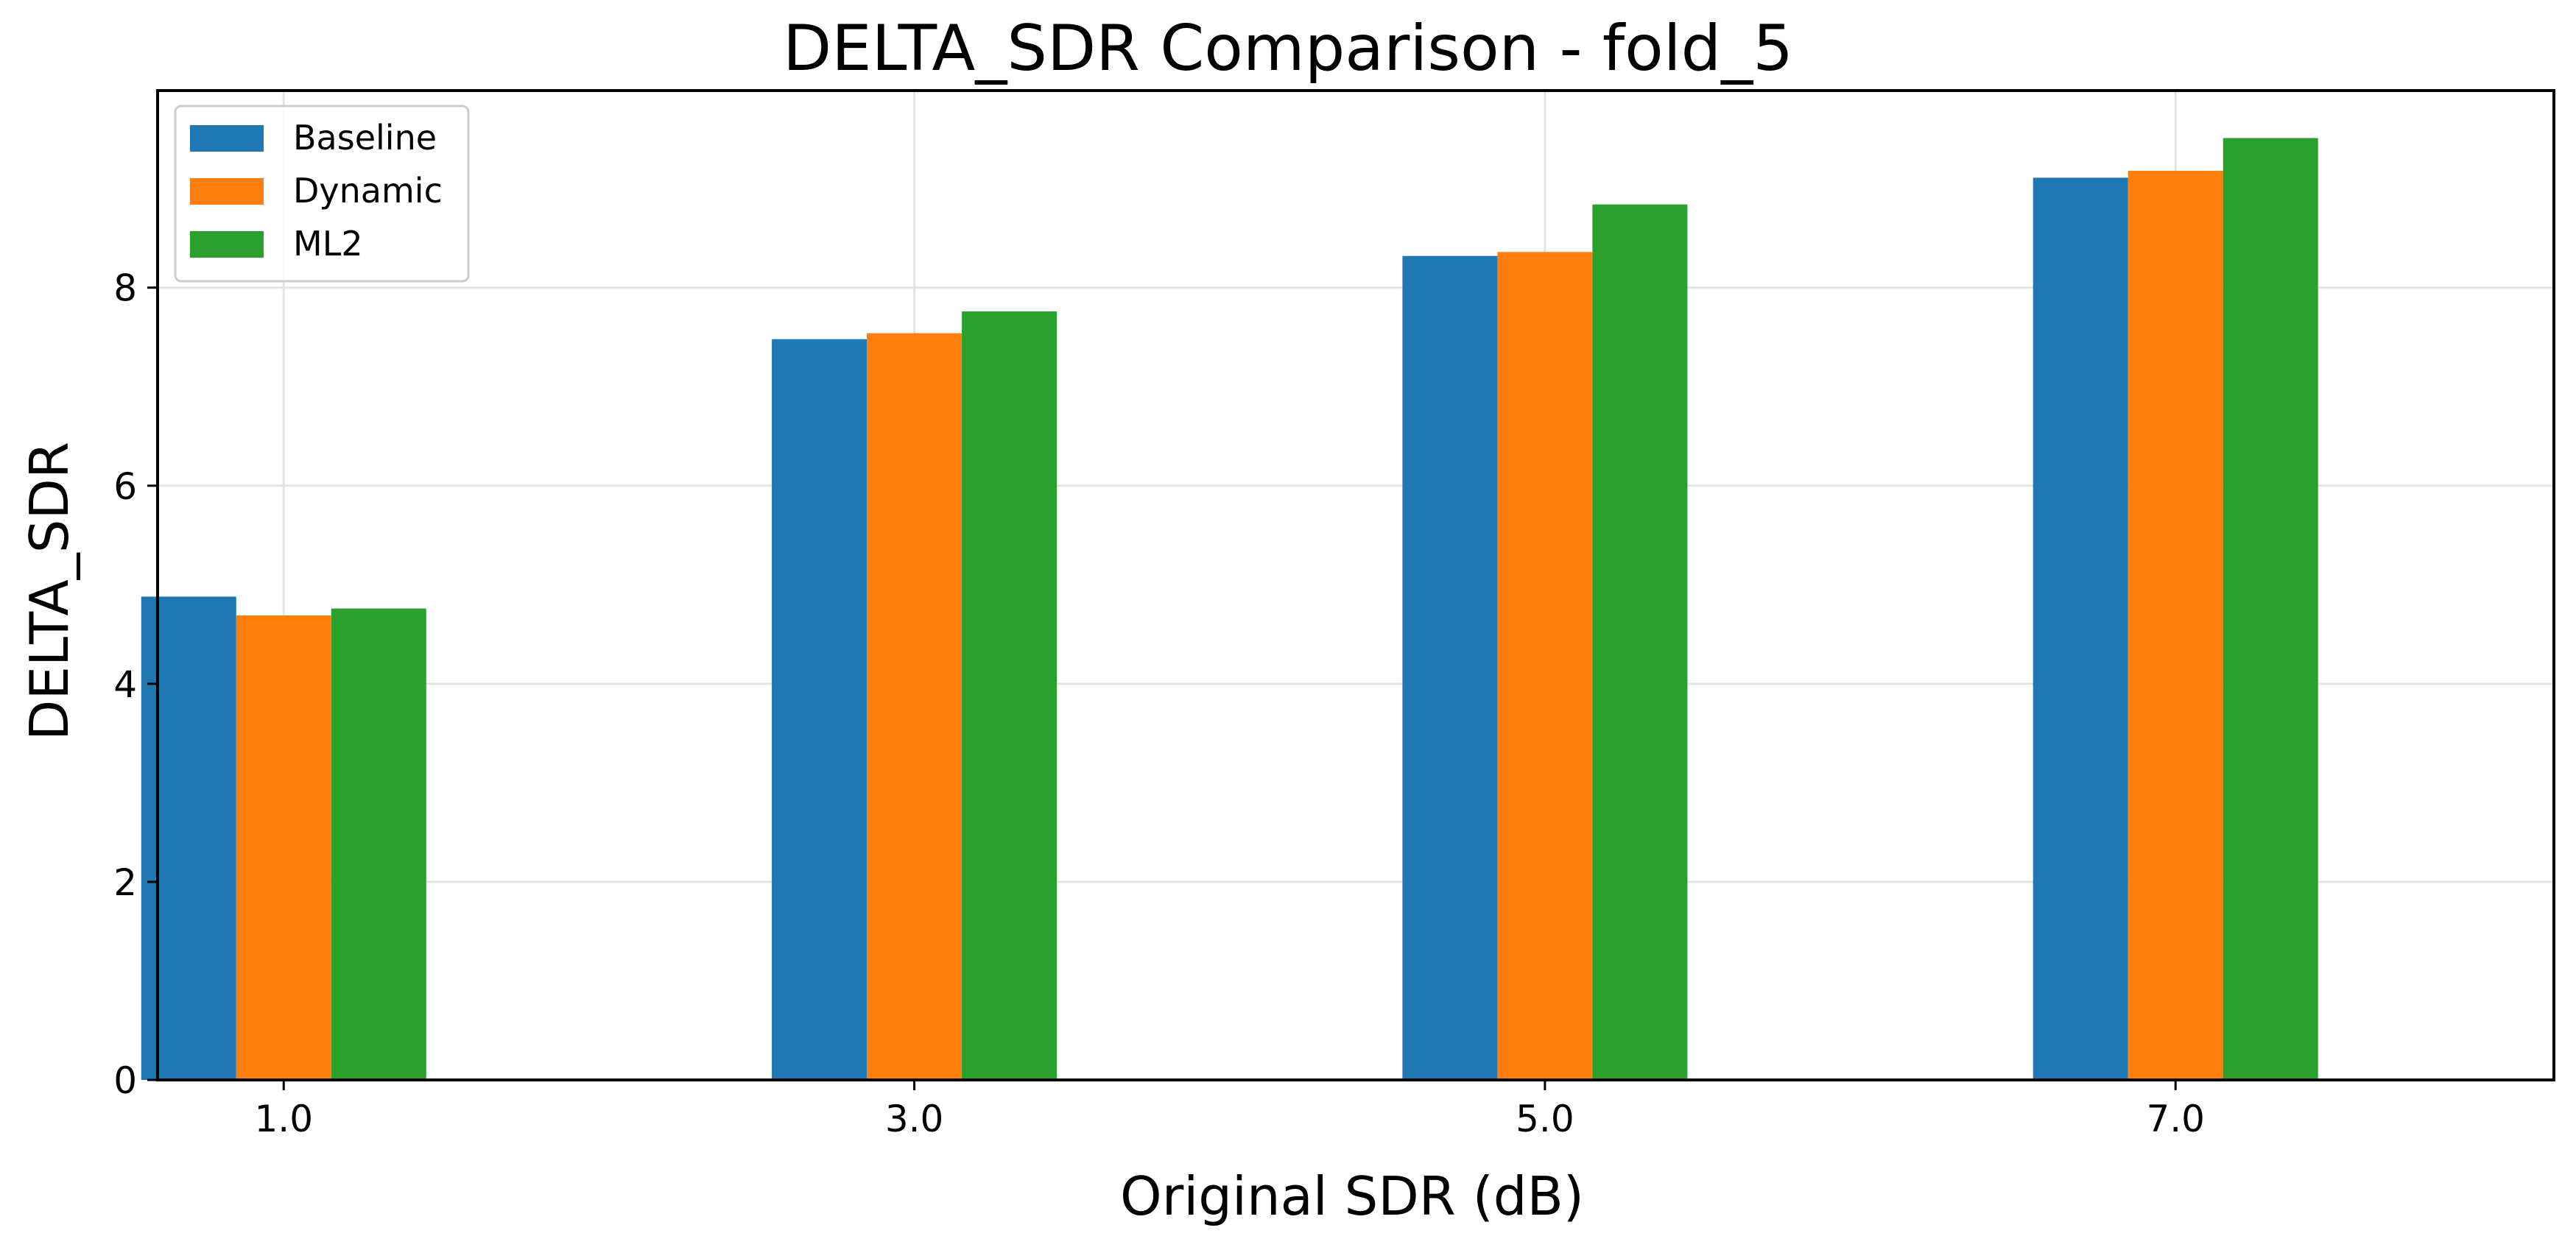 The image size is (2576, 1250). What do you see at coordinates (227, 244) in the screenshot?
I see `legend-swatch-ml2` at bounding box center [227, 244].